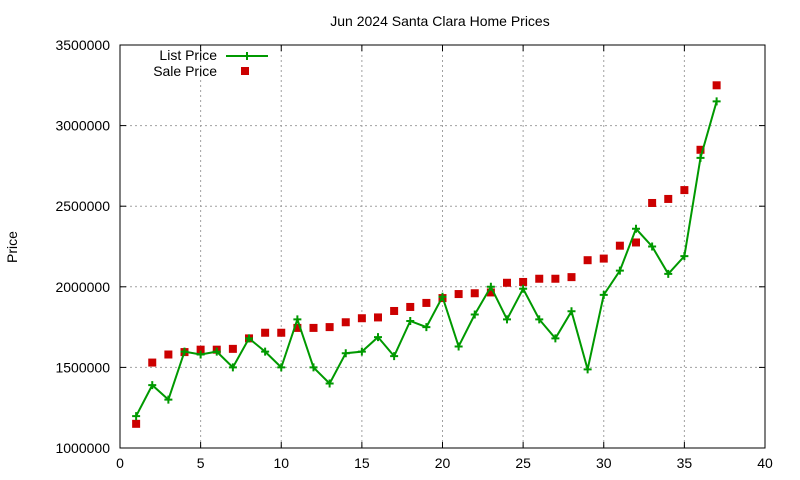 The width and height of the screenshot is (800, 480). Describe the element at coordinates (82, 448) in the screenshot. I see `y-tick-label: 1000000` at that location.